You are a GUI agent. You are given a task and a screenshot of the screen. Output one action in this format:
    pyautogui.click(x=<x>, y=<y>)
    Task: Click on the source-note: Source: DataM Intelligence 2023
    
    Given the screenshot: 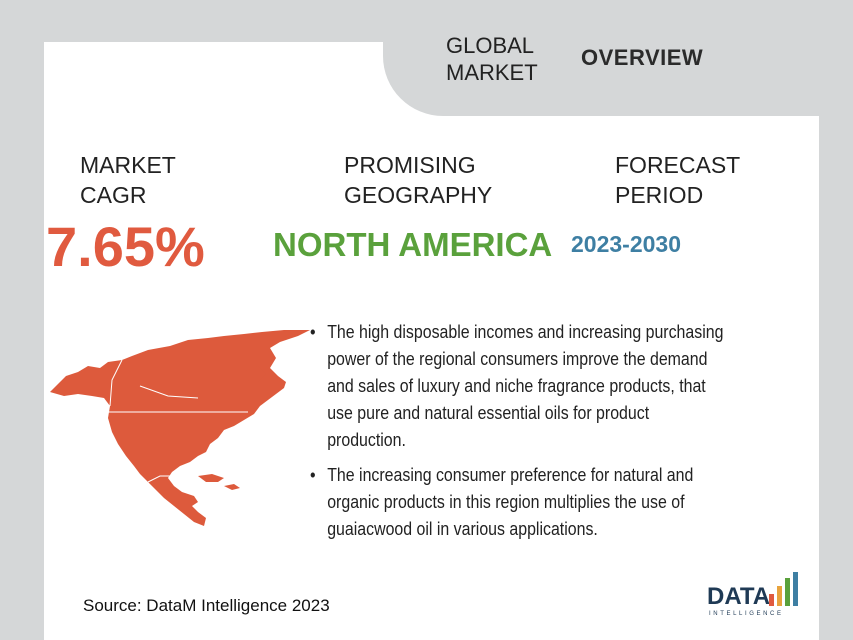 What is the action you would take?
    pyautogui.click(x=206, y=605)
    